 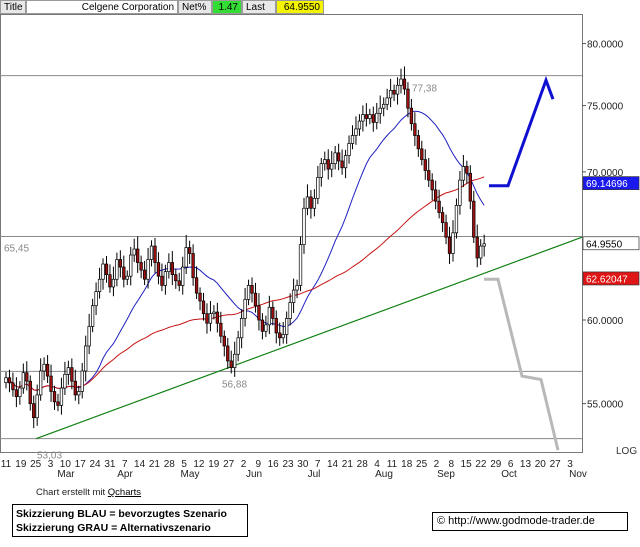 What do you see at coordinates (288, 464) in the screenshot?
I see `x-tick-label: 23` at bounding box center [288, 464].